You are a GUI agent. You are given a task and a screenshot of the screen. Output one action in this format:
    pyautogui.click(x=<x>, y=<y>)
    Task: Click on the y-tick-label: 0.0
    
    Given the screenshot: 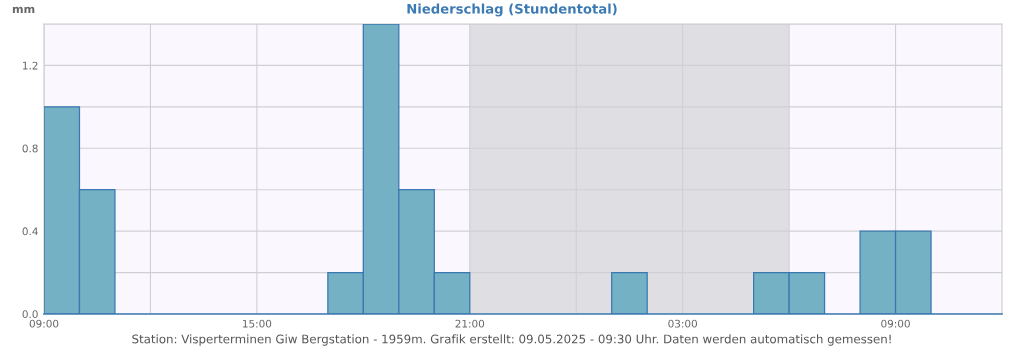 What is the action you would take?
    pyautogui.click(x=30, y=314)
    